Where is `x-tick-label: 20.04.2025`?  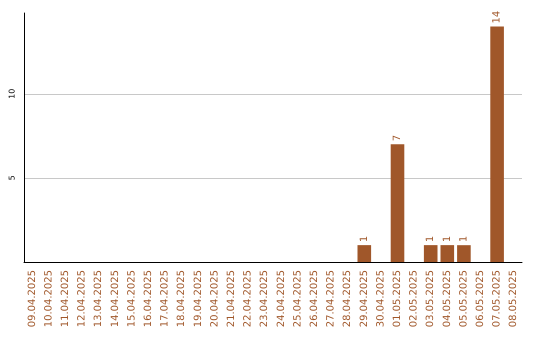
x-tick-label: 20.04.2025 is located at coordinates (214, 299).